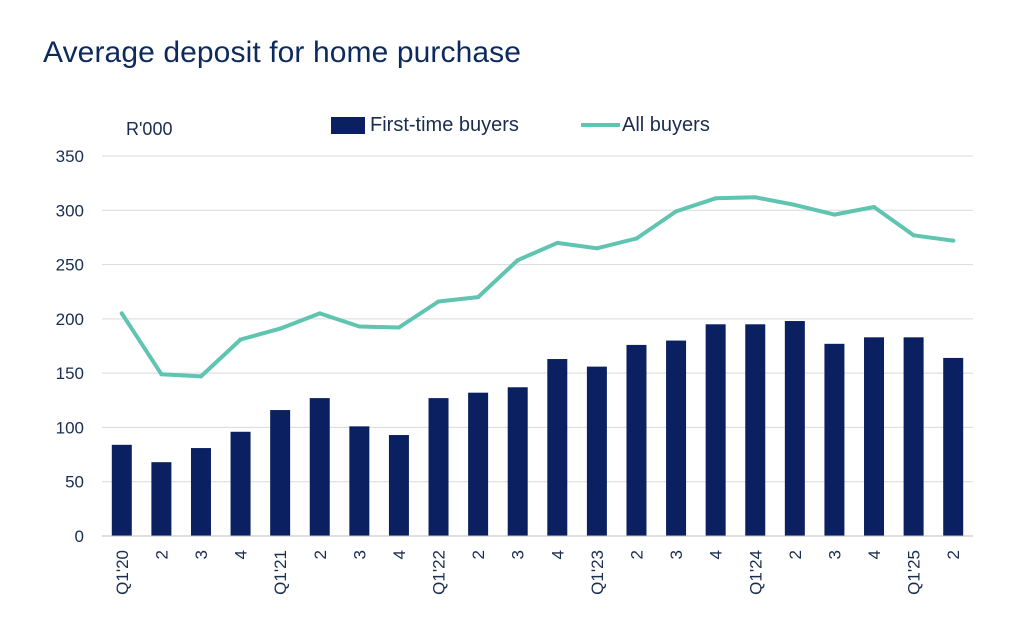 Image resolution: width=1024 pixels, height=640 pixels. What do you see at coordinates (70, 265) in the screenshot?
I see `y-tick-label: 250` at bounding box center [70, 265].